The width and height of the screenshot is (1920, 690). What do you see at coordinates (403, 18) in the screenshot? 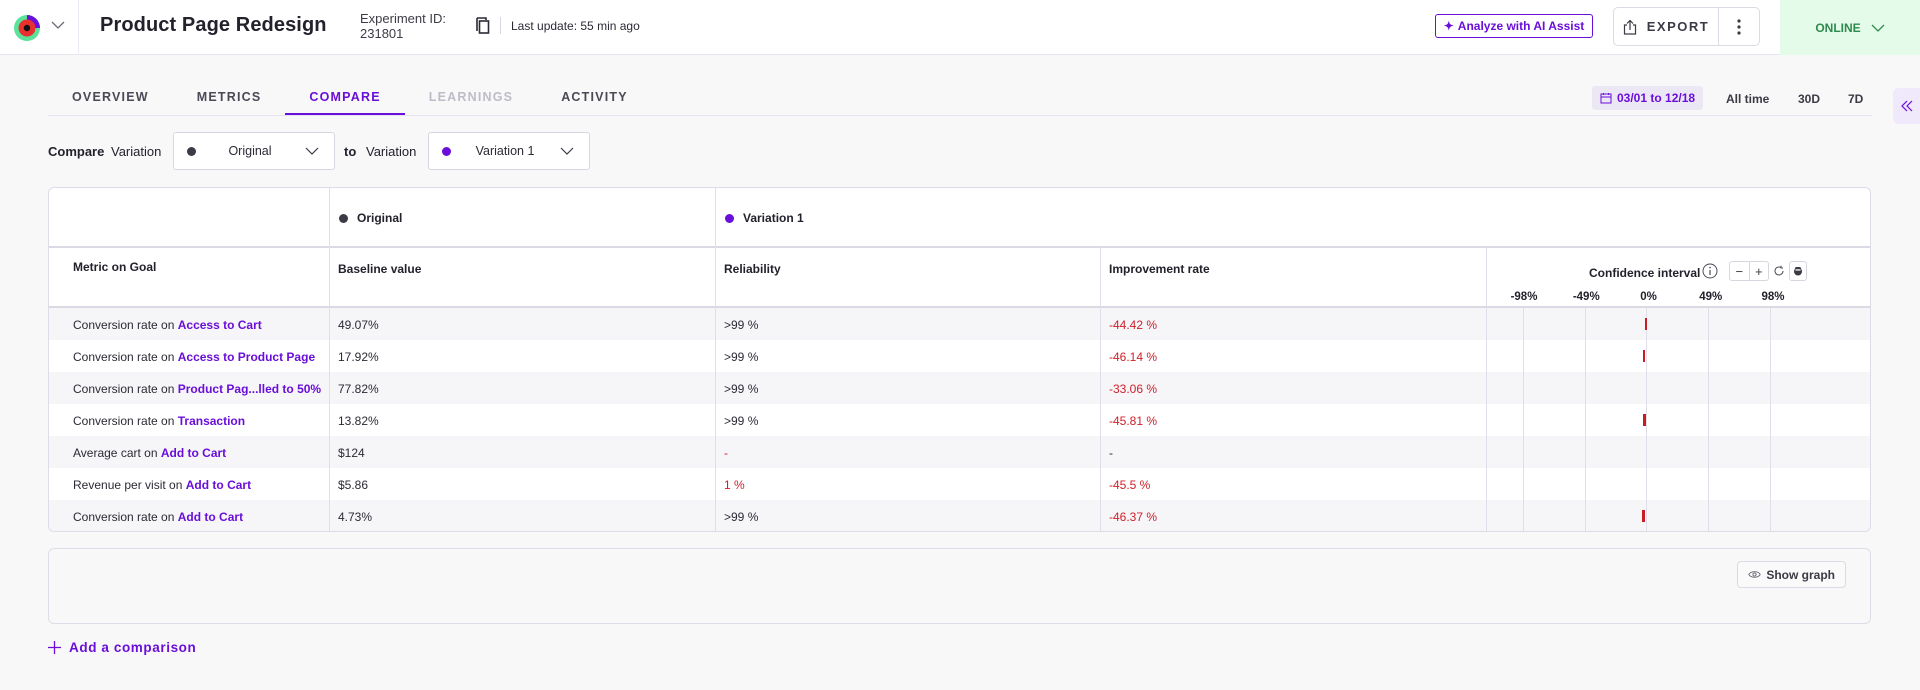
I see `experiment-id-label: Experiment ID:` at bounding box center [403, 18].